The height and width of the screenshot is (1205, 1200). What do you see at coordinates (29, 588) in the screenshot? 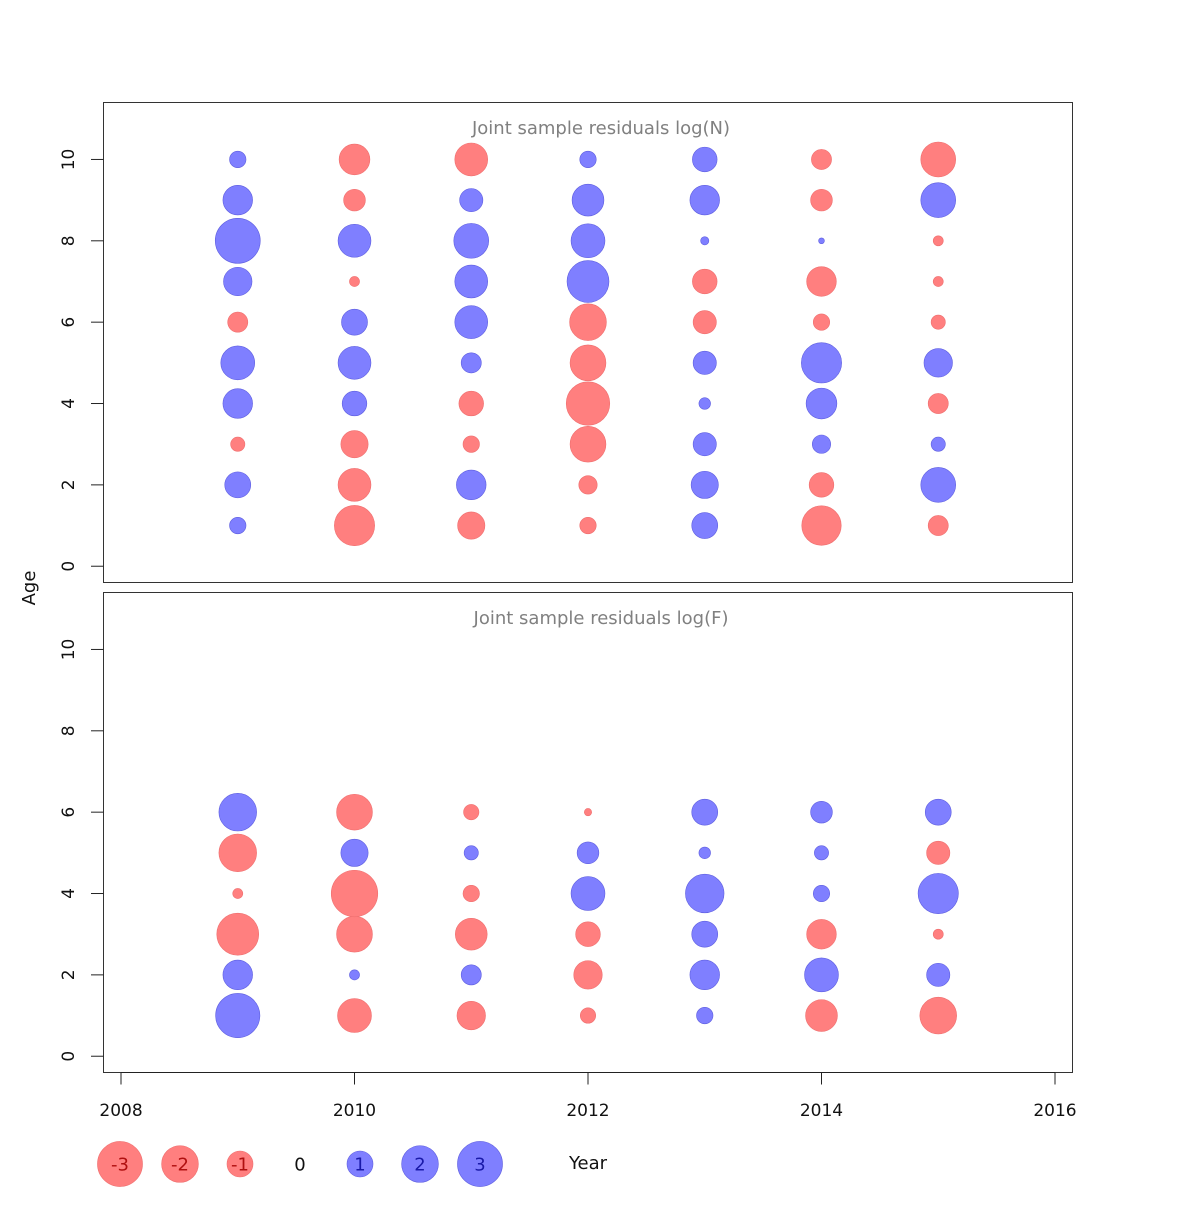
I see `y-axis-title: Age` at bounding box center [29, 588].